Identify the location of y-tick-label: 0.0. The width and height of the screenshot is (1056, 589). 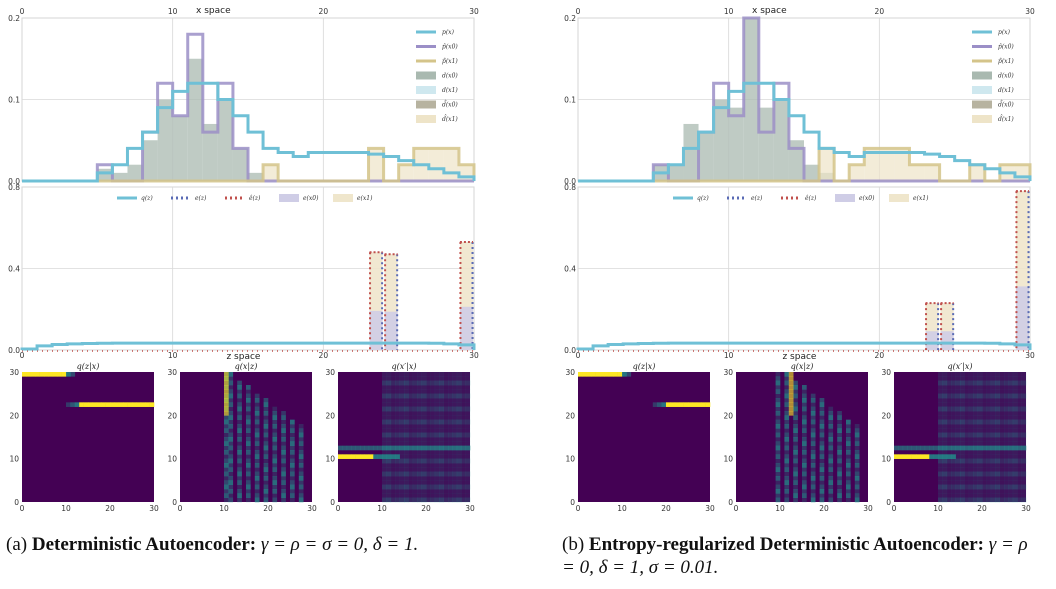
(14, 181).